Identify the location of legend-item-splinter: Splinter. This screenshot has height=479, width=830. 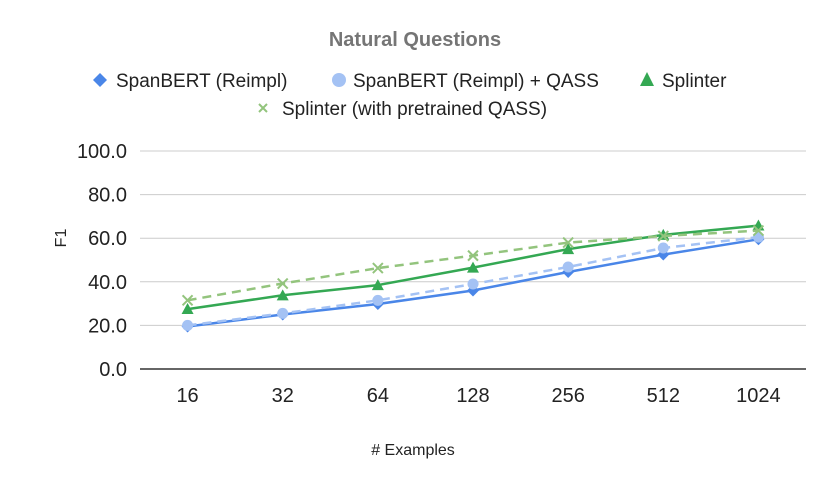
(683, 81).